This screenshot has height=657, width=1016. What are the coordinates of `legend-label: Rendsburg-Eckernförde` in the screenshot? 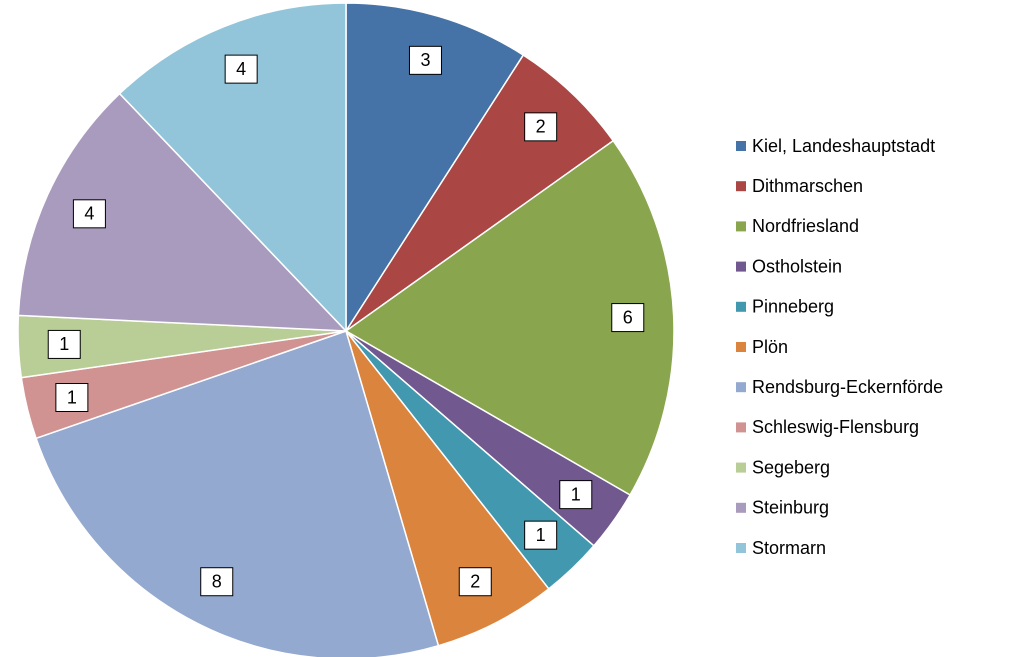 It's located at (847, 387).